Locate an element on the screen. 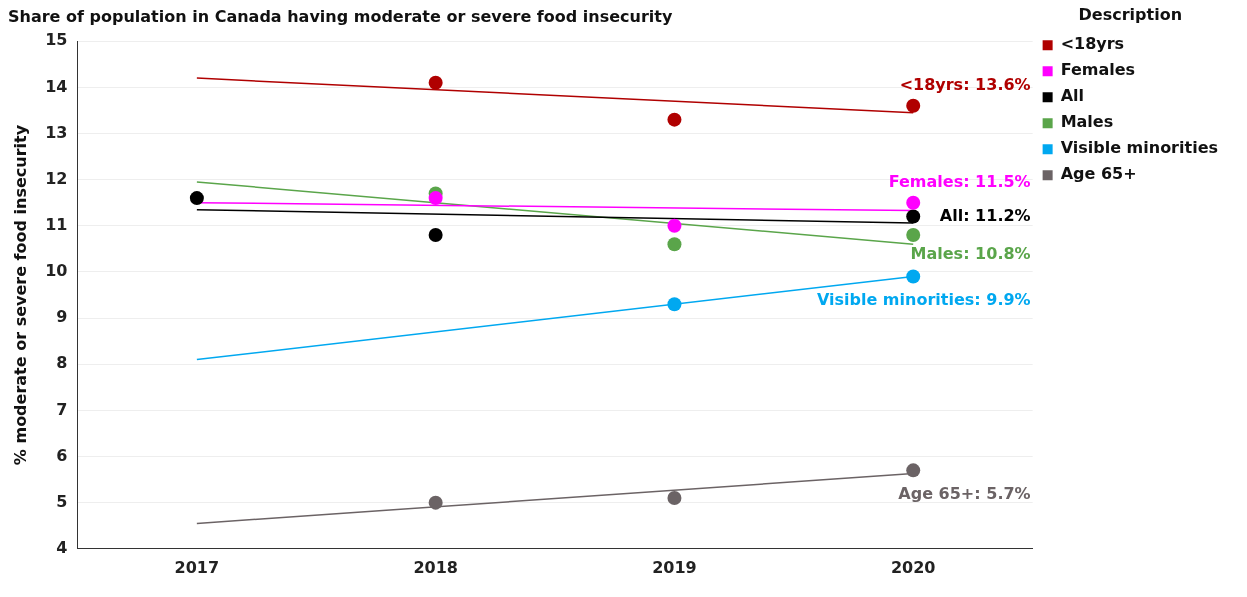  legend-label: Females is located at coordinates (1098, 70).